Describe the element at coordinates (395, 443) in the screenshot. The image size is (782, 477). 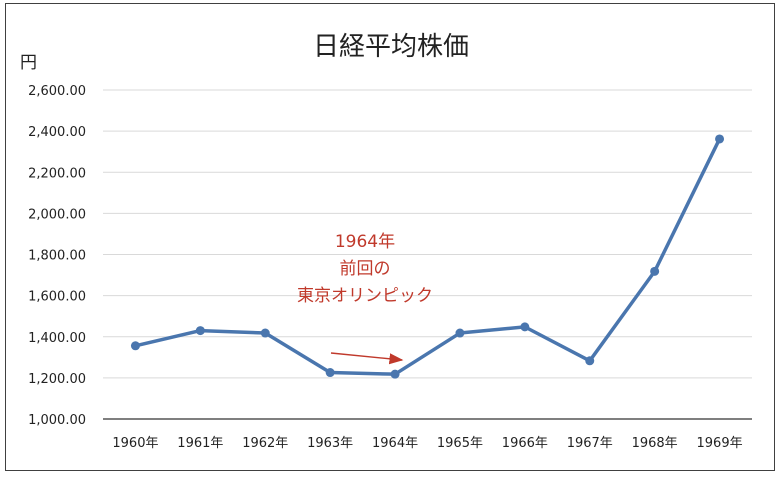
I see `x-tick-label: 1964年` at that location.